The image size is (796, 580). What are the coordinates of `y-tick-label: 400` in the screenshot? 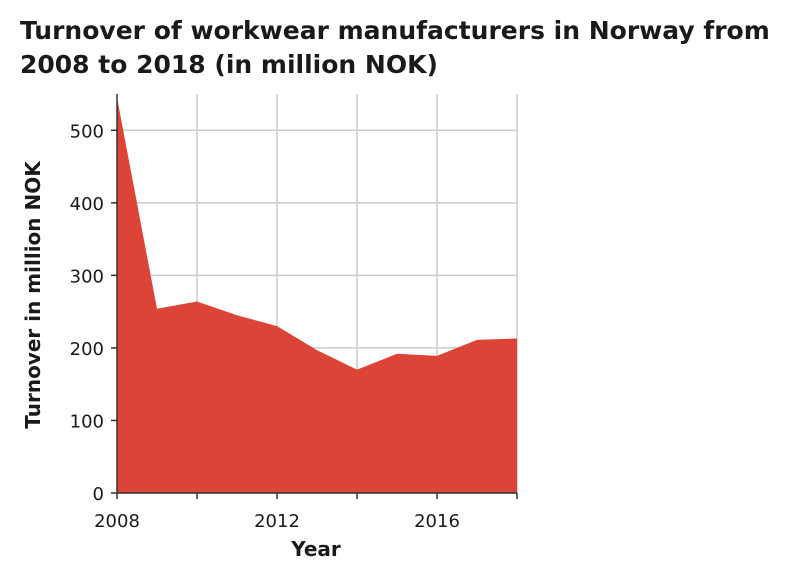 It's located at (87, 204).